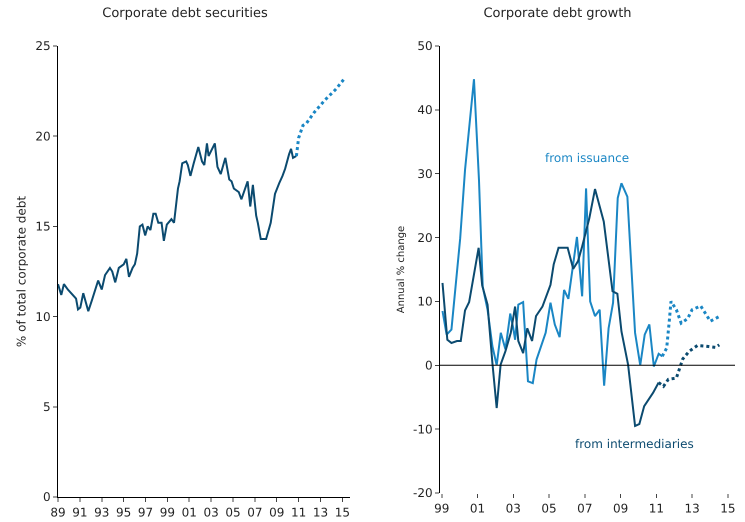 The image size is (745, 522). I want to click on y-tick-label: 50, so click(425, 46).